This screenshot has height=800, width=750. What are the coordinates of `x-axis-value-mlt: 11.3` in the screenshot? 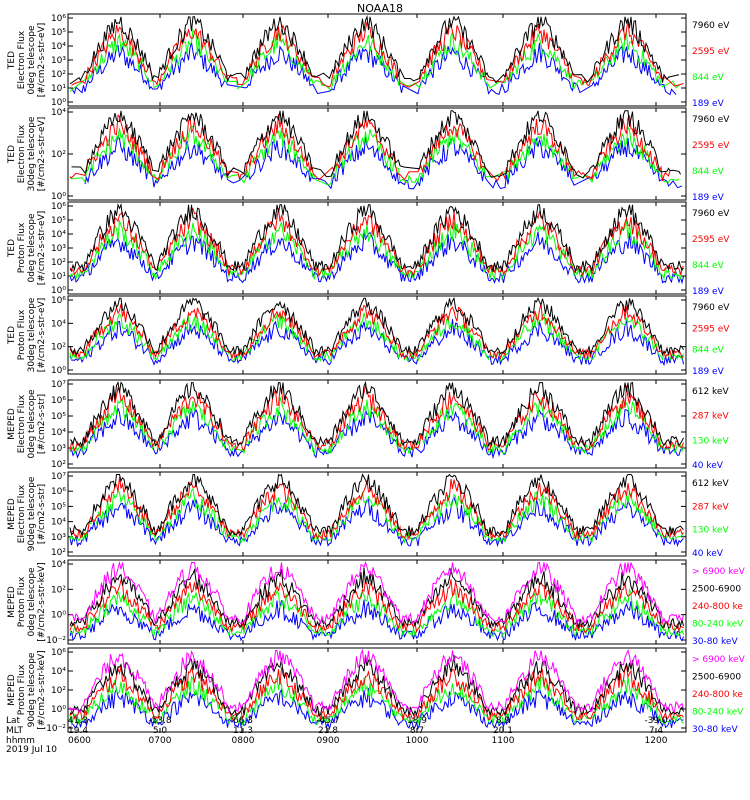 It's located at (243, 731).